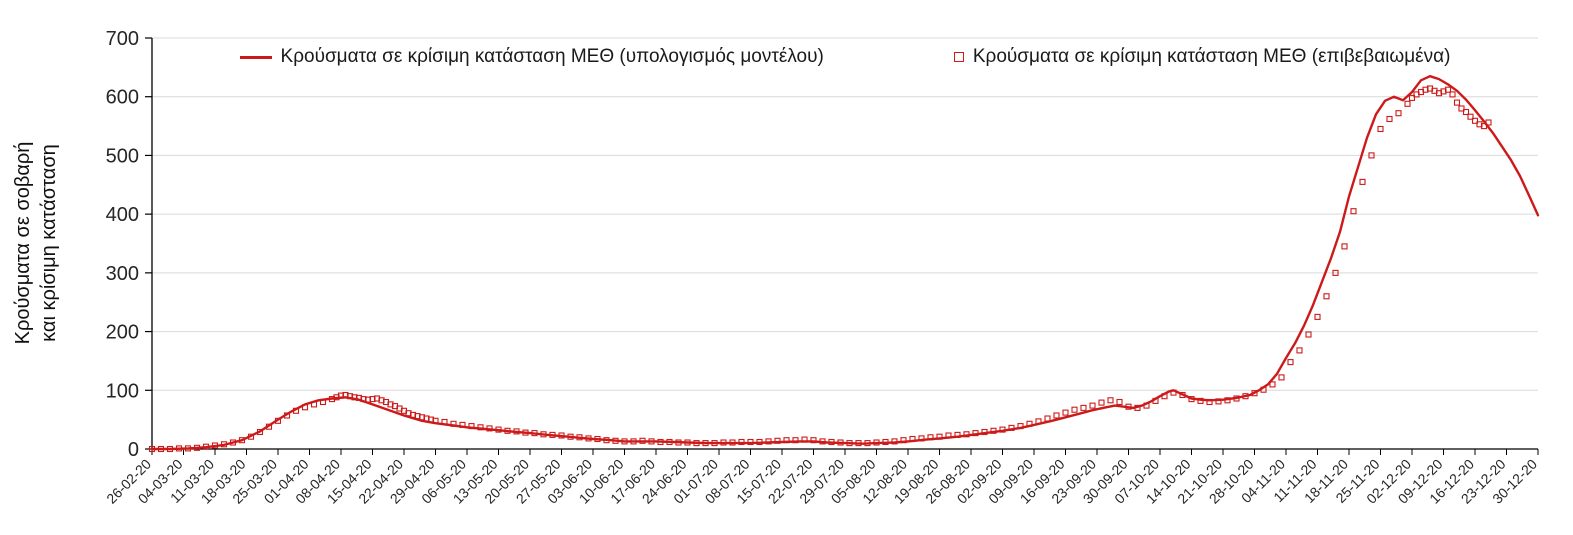 The height and width of the screenshot is (535, 1573). Describe the element at coordinates (122, 98) in the screenshot. I see `y-tick-label: 600` at that location.